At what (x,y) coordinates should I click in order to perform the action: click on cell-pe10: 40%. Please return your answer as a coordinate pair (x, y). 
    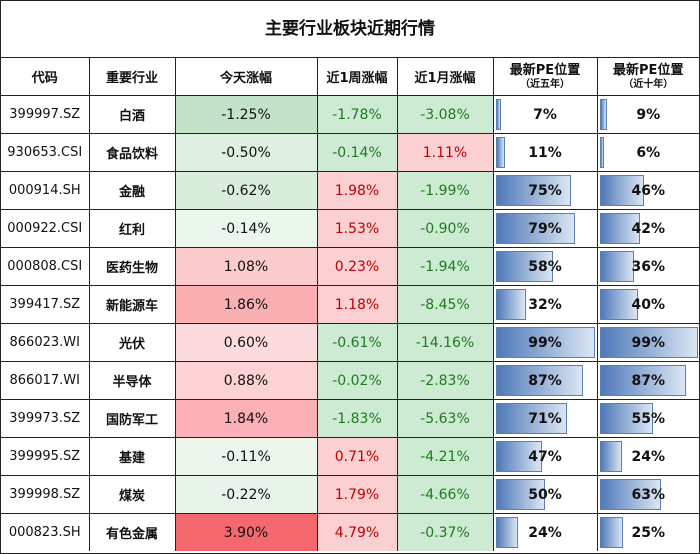
    Looking at the image, I should click on (647, 304).